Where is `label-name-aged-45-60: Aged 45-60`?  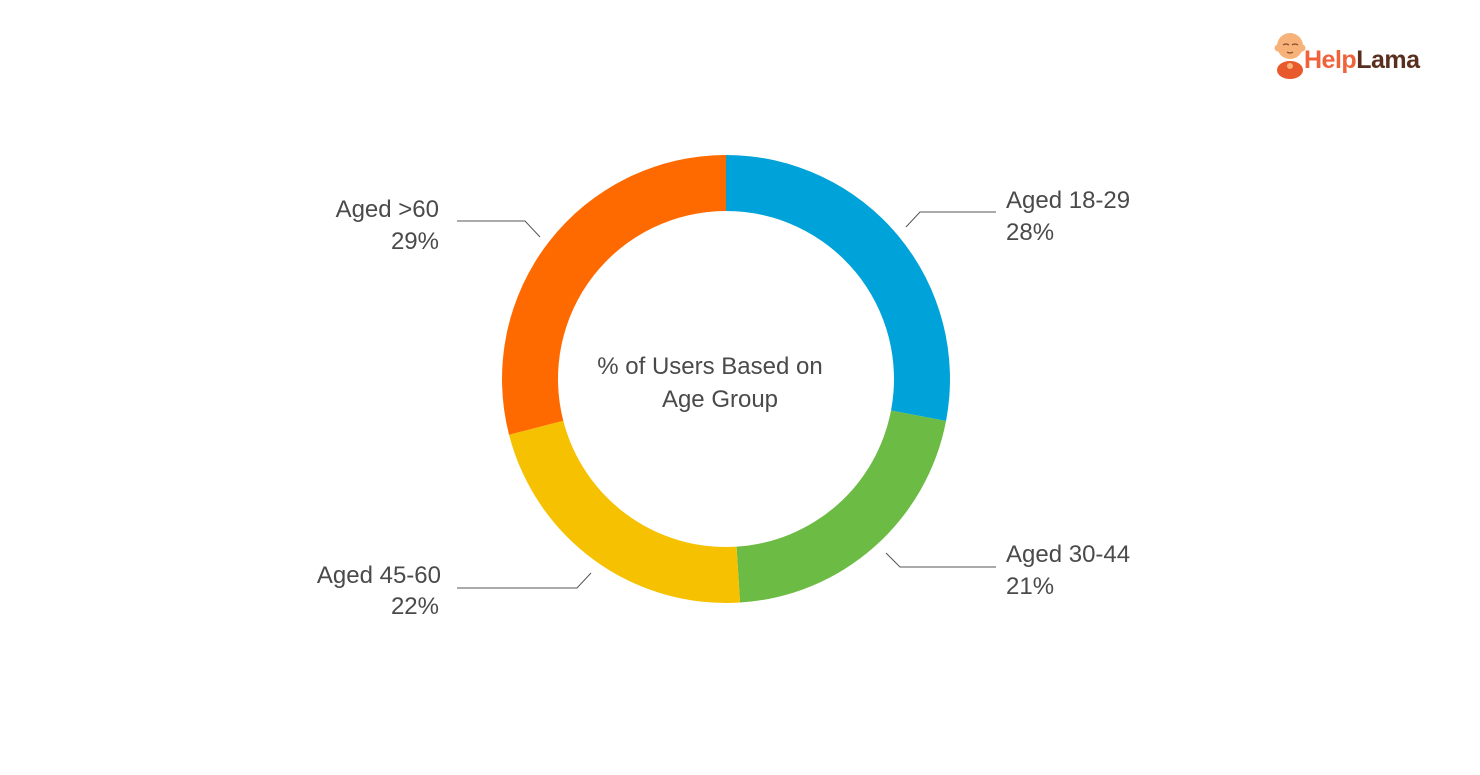
label-name-aged-45-60: Aged 45-60 is located at coordinates (379, 575).